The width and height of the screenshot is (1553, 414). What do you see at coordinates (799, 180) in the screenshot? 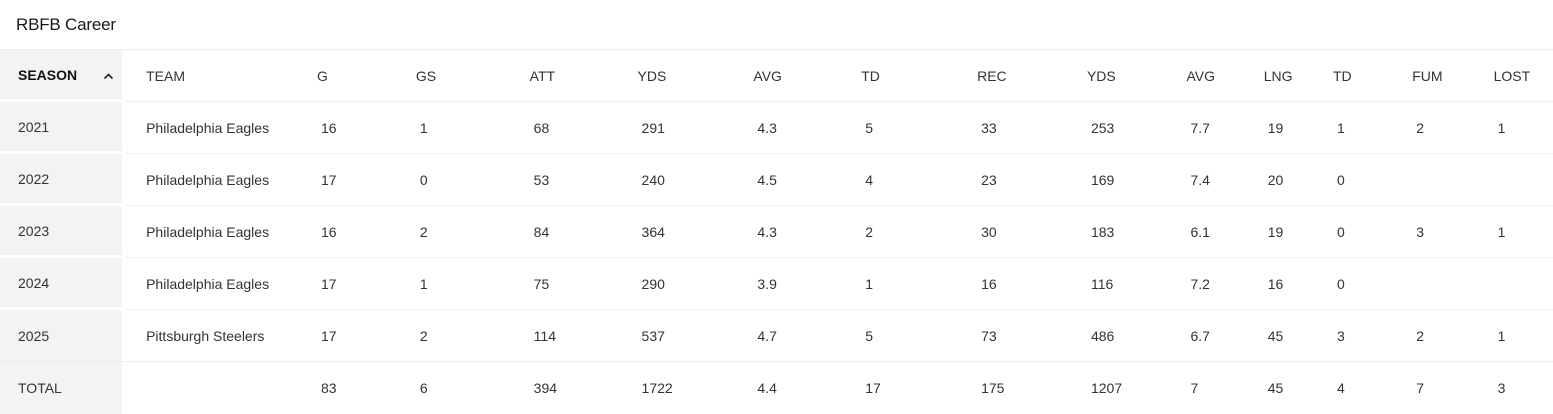
I see `cell-rush-avg: 4.5` at bounding box center [799, 180].